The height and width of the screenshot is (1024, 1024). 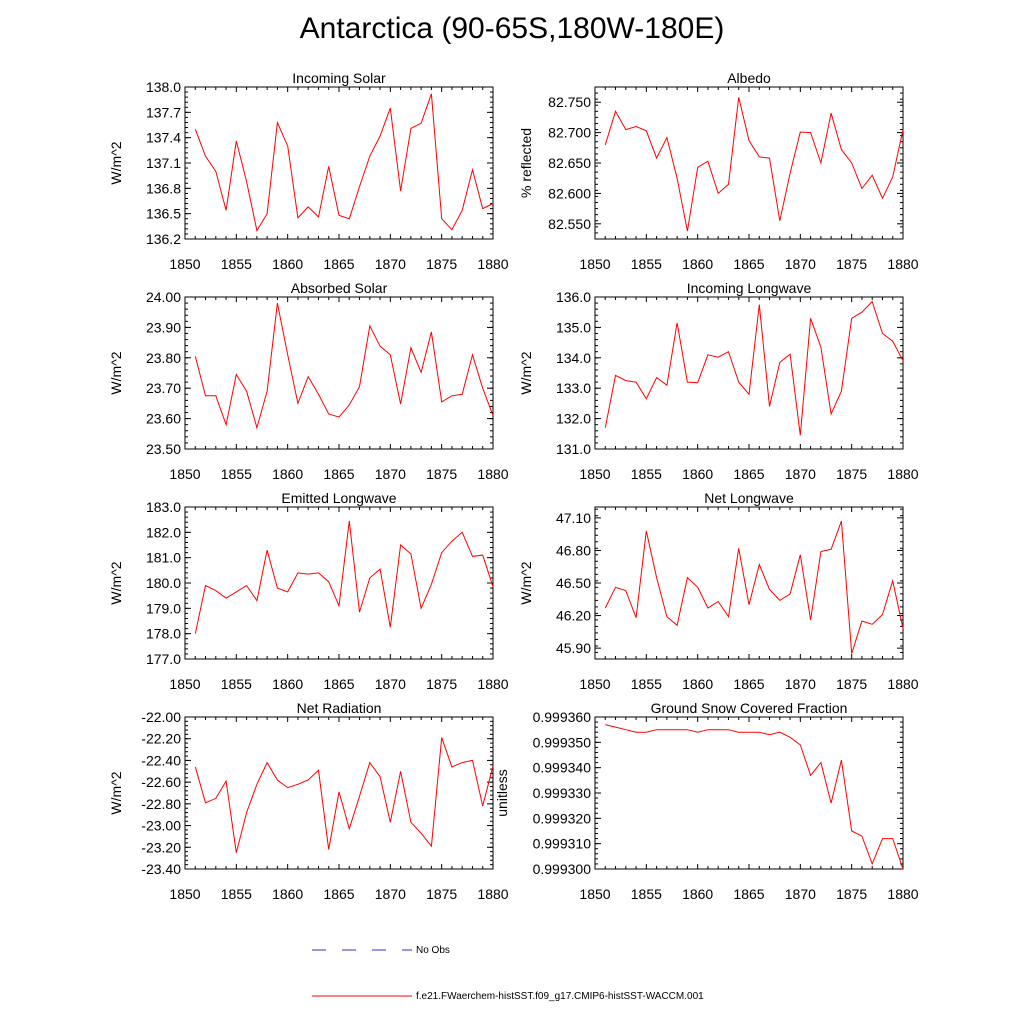 I want to click on y-tick-label: 180.0, so click(x=163, y=583).